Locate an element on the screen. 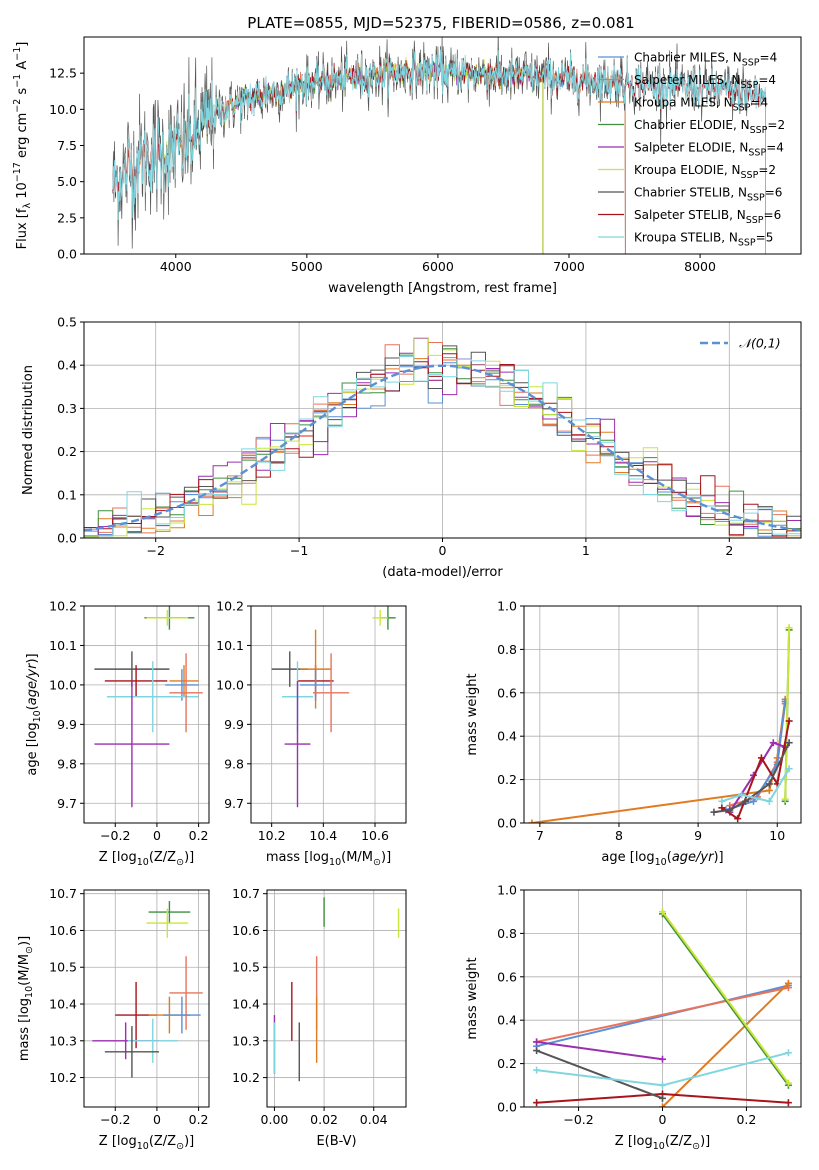 The image size is (819, 1170). plot-area-age_vs_Z is located at coordinates (148, 707).